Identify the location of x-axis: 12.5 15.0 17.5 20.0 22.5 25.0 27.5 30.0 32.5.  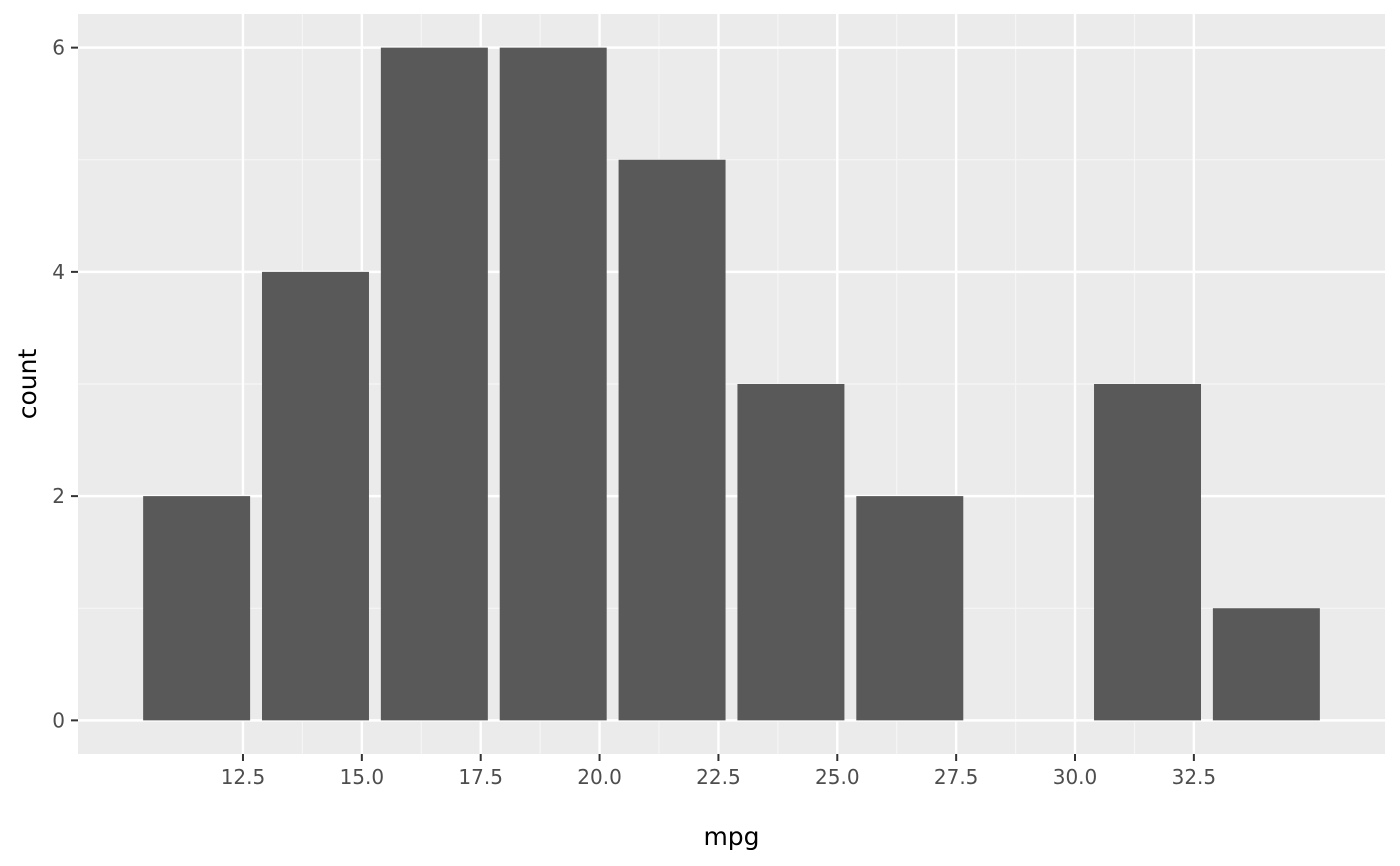
(718, 771).